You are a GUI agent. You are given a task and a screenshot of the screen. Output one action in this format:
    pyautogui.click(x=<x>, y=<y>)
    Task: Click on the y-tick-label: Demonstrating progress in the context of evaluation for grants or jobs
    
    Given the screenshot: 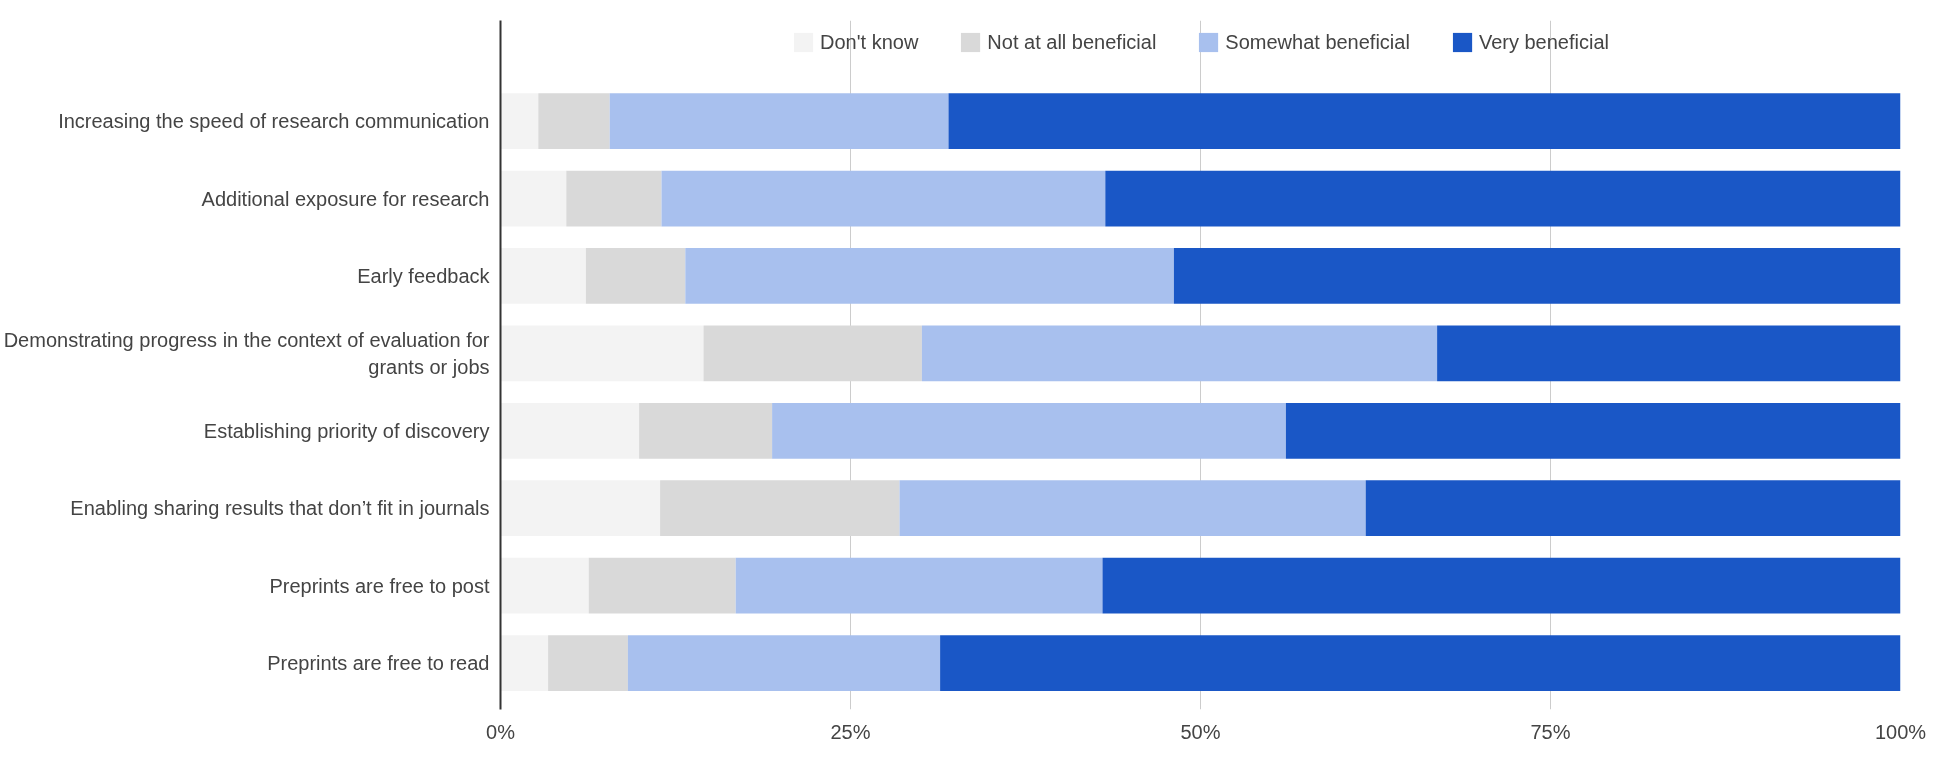 What is the action you would take?
    pyautogui.click(x=246, y=353)
    